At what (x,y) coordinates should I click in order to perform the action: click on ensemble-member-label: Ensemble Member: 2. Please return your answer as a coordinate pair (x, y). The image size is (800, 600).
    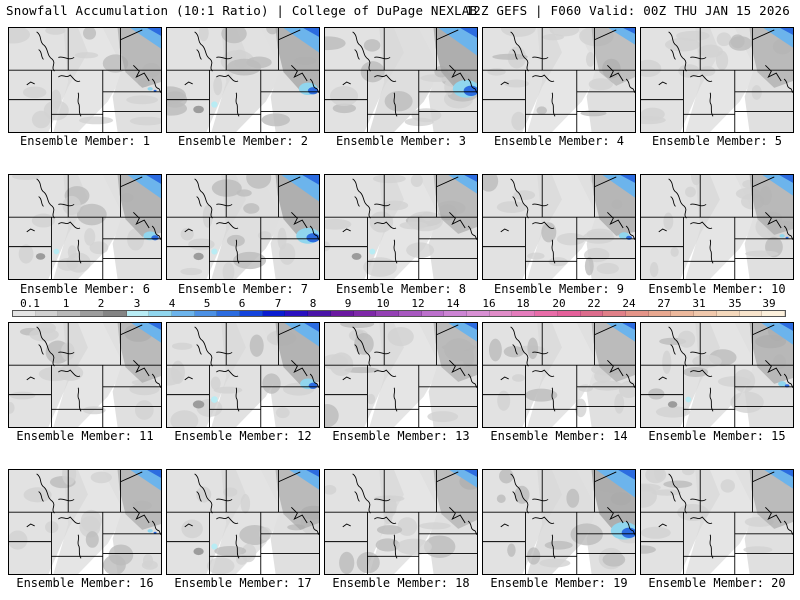
    Looking at the image, I should click on (243, 141).